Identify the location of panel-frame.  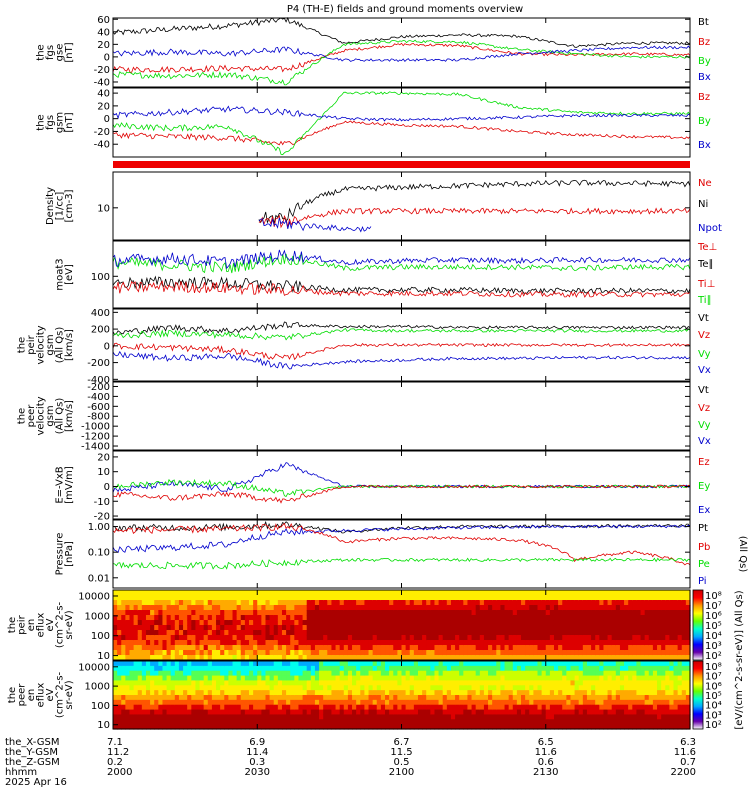
(401, 122).